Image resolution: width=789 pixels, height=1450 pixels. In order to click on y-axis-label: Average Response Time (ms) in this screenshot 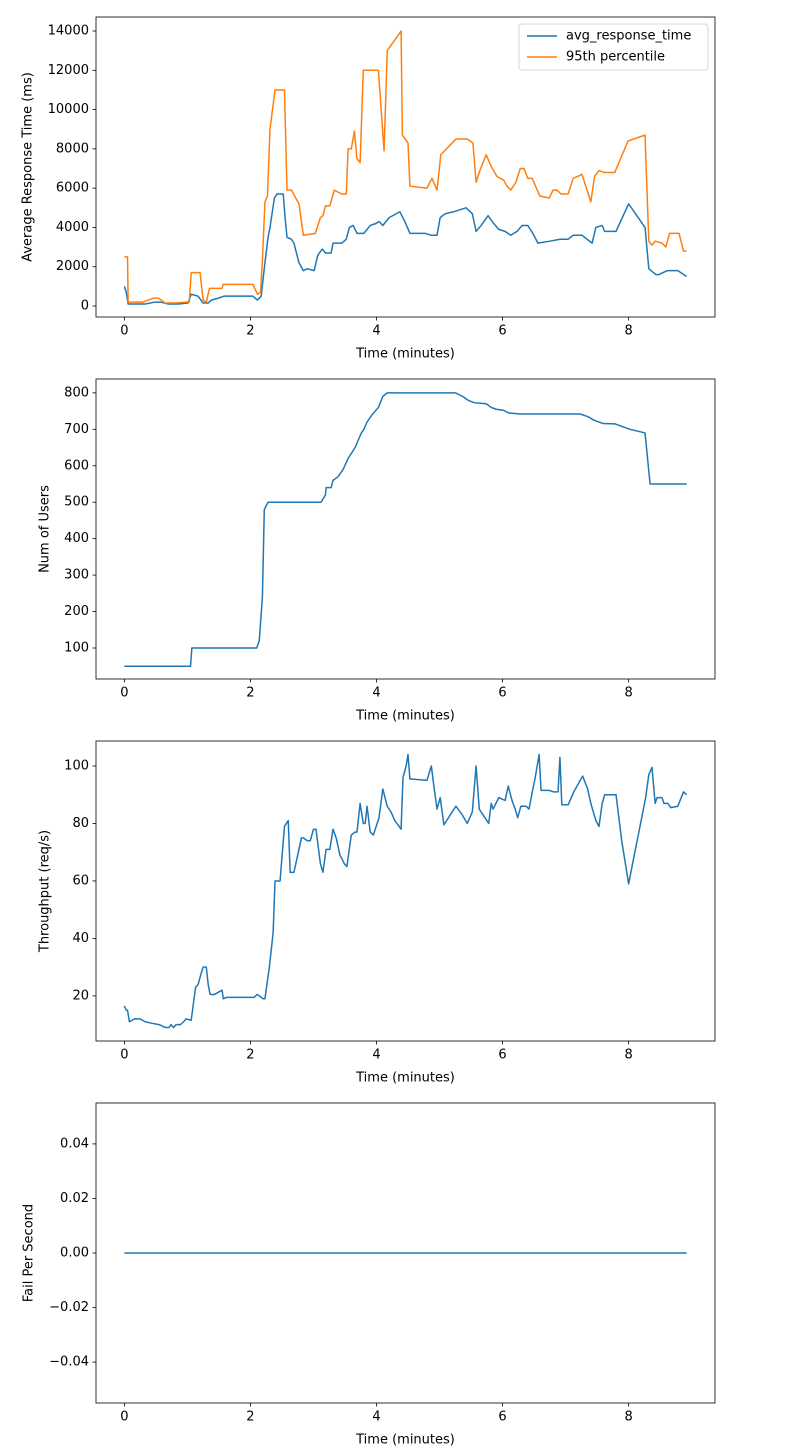, I will do `click(28, 167)`.